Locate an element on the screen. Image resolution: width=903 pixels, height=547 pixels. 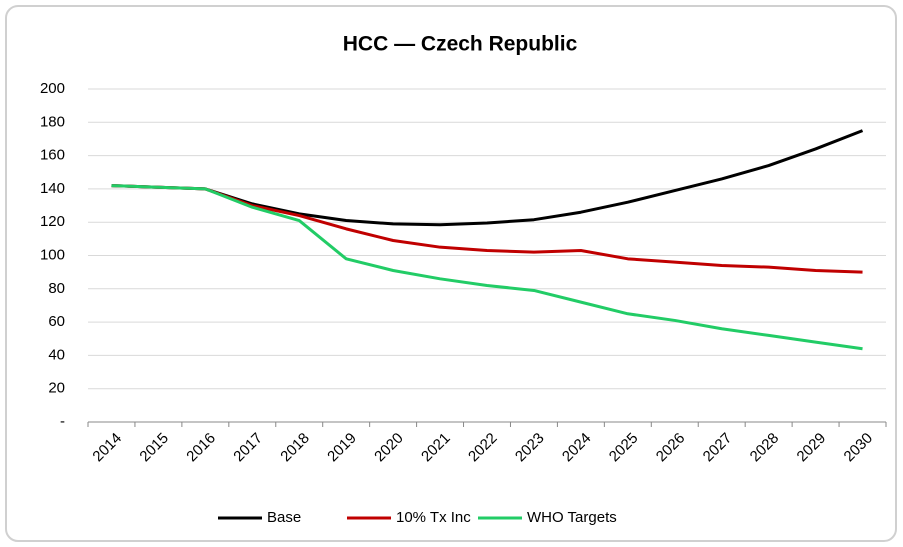
y-tick-label: 40 is located at coordinates (56, 354).